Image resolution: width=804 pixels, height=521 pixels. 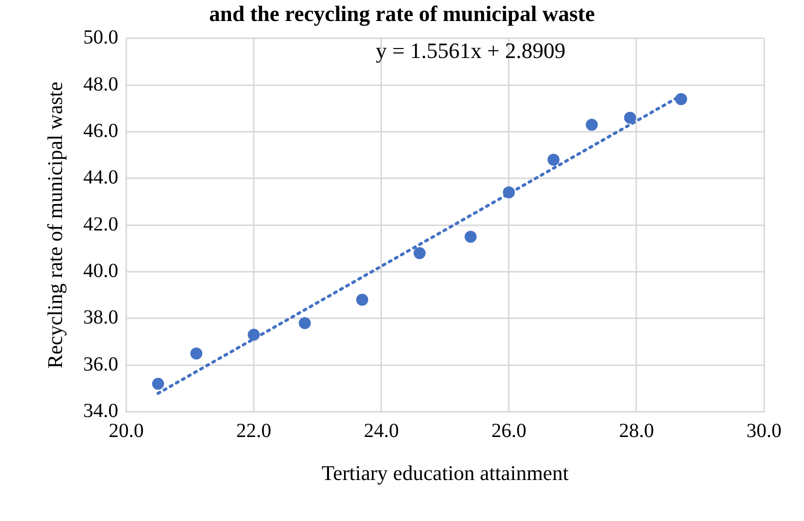 I want to click on x-tick-label: 26.0, so click(x=508, y=431).